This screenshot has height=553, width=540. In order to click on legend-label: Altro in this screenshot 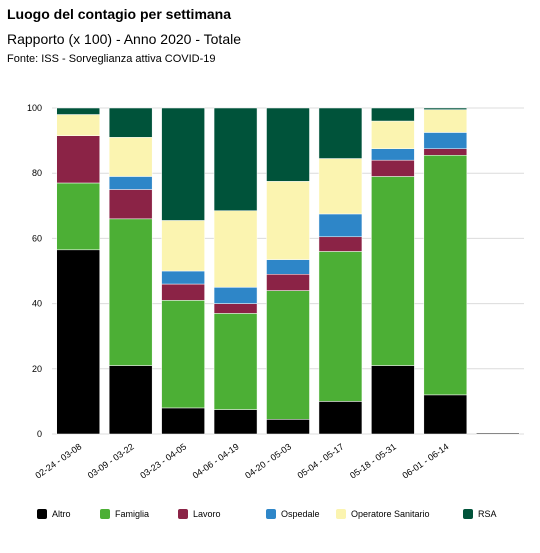, I will do `click(61, 514)`.